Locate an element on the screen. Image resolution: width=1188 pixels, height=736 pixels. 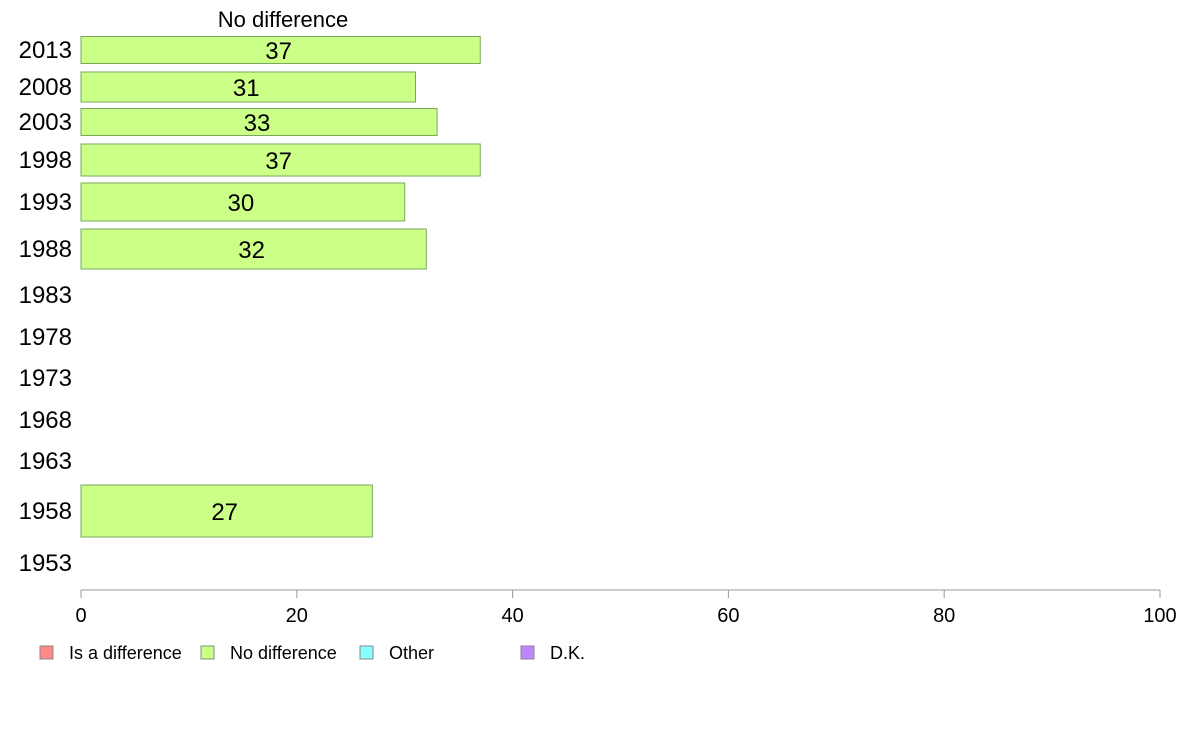
bar-value-label-2013: 37 is located at coordinates (278, 51).